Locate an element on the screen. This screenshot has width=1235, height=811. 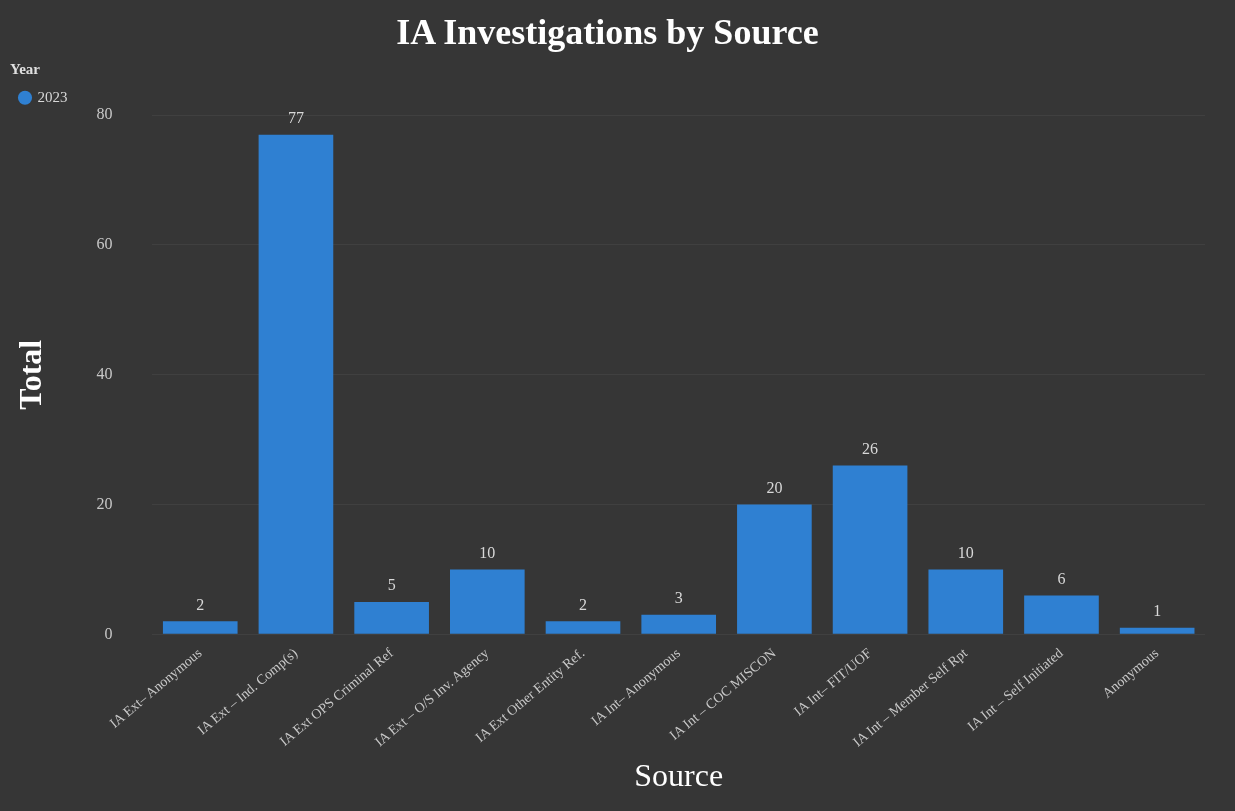
y-tick-label: 40 is located at coordinates (104, 373).